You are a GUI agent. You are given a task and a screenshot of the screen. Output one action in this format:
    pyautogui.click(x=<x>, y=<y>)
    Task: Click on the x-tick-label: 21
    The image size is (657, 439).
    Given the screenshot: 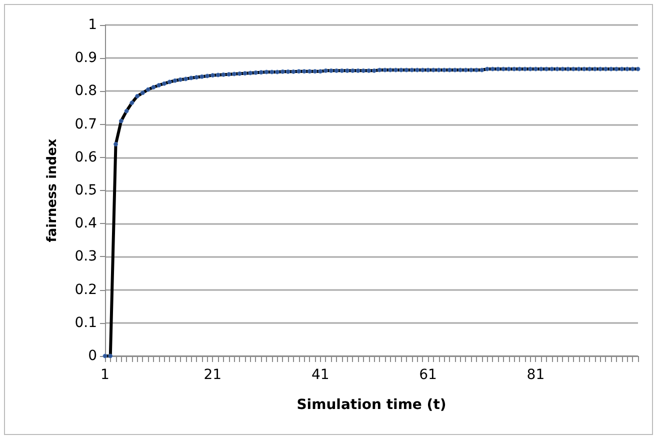 What is the action you would take?
    pyautogui.click(x=213, y=375)
    